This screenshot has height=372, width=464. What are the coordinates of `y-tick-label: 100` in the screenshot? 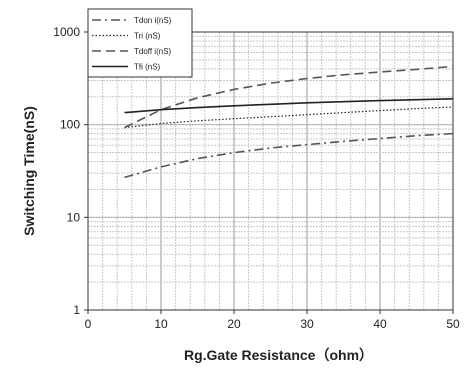 It's located at (70, 125).